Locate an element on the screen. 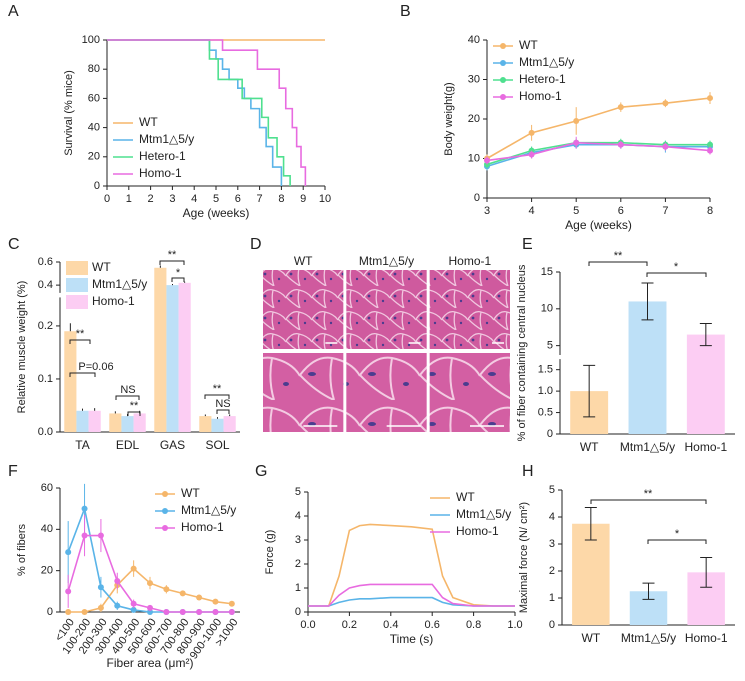 This screenshot has width=745, height=681. legend-label: Hetero-1 is located at coordinates (162, 156).